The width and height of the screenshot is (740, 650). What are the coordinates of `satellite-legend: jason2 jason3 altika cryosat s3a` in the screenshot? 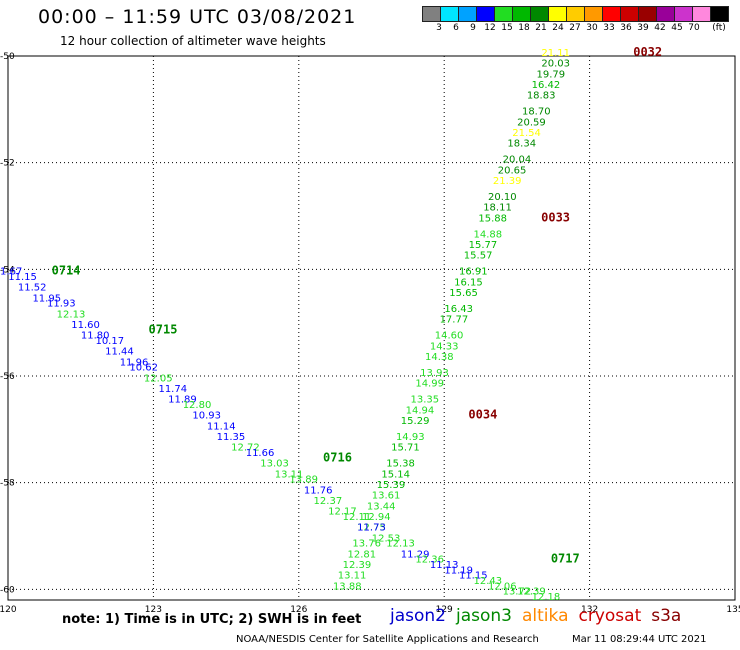 It's located at (540, 616).